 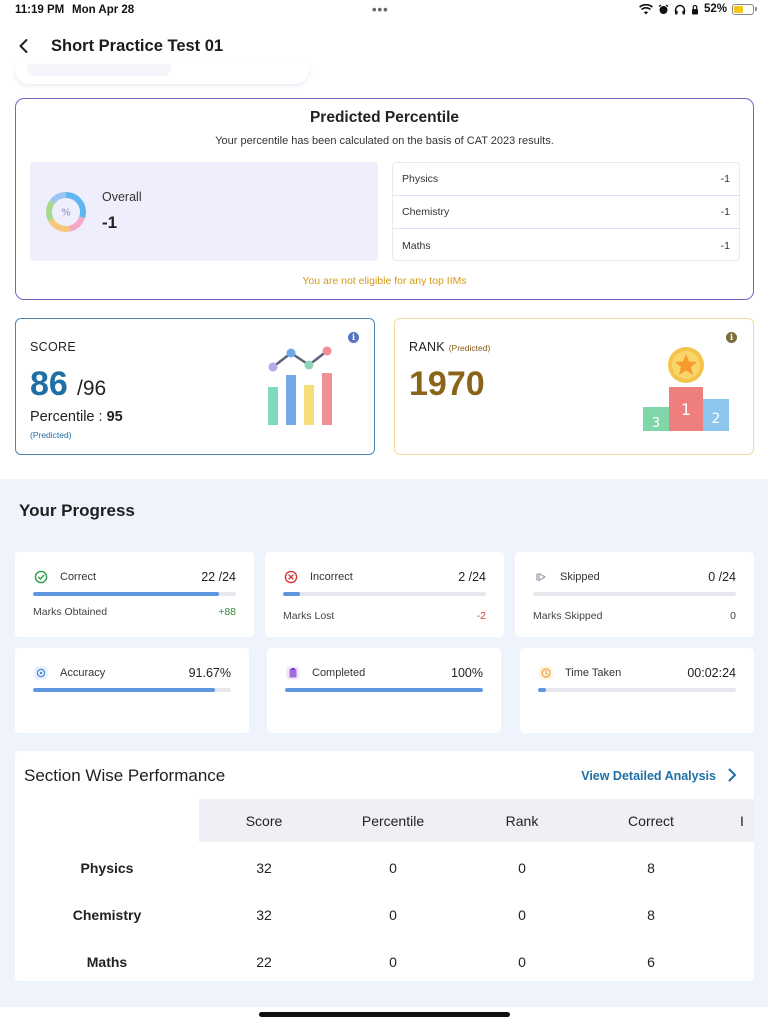 I want to click on scrolled-card-inner, so click(x=99, y=70).